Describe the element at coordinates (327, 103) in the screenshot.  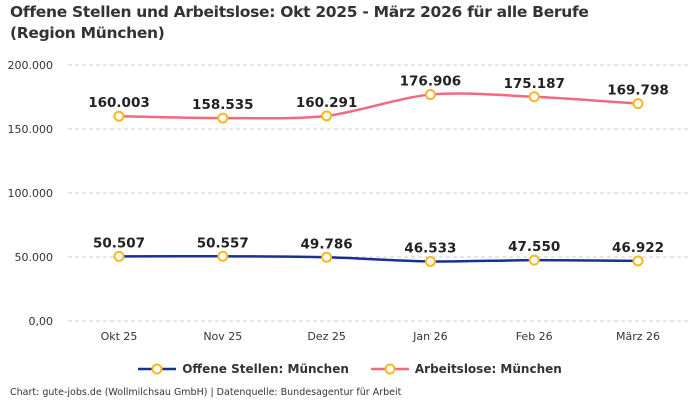
I see `data-label: 160.291` at that location.